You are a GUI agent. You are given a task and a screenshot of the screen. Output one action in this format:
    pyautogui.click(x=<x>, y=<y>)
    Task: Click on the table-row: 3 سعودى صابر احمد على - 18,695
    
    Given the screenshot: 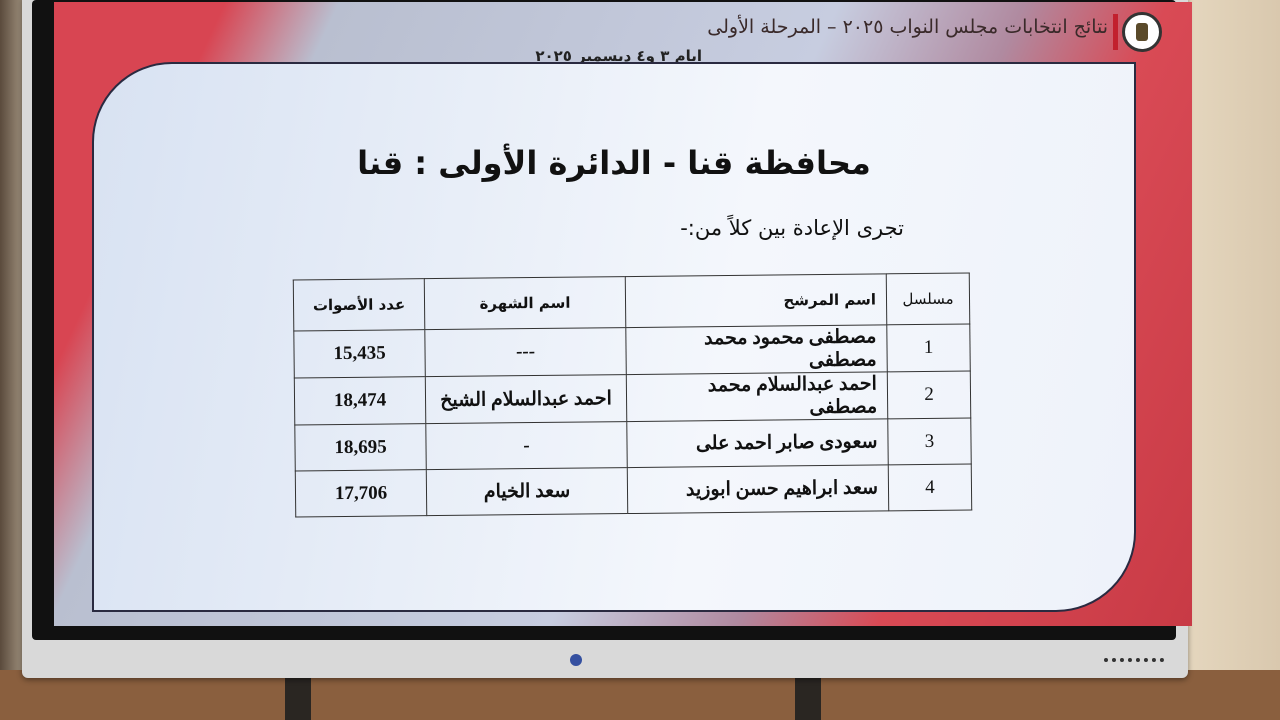 What is the action you would take?
    pyautogui.click(x=633, y=444)
    